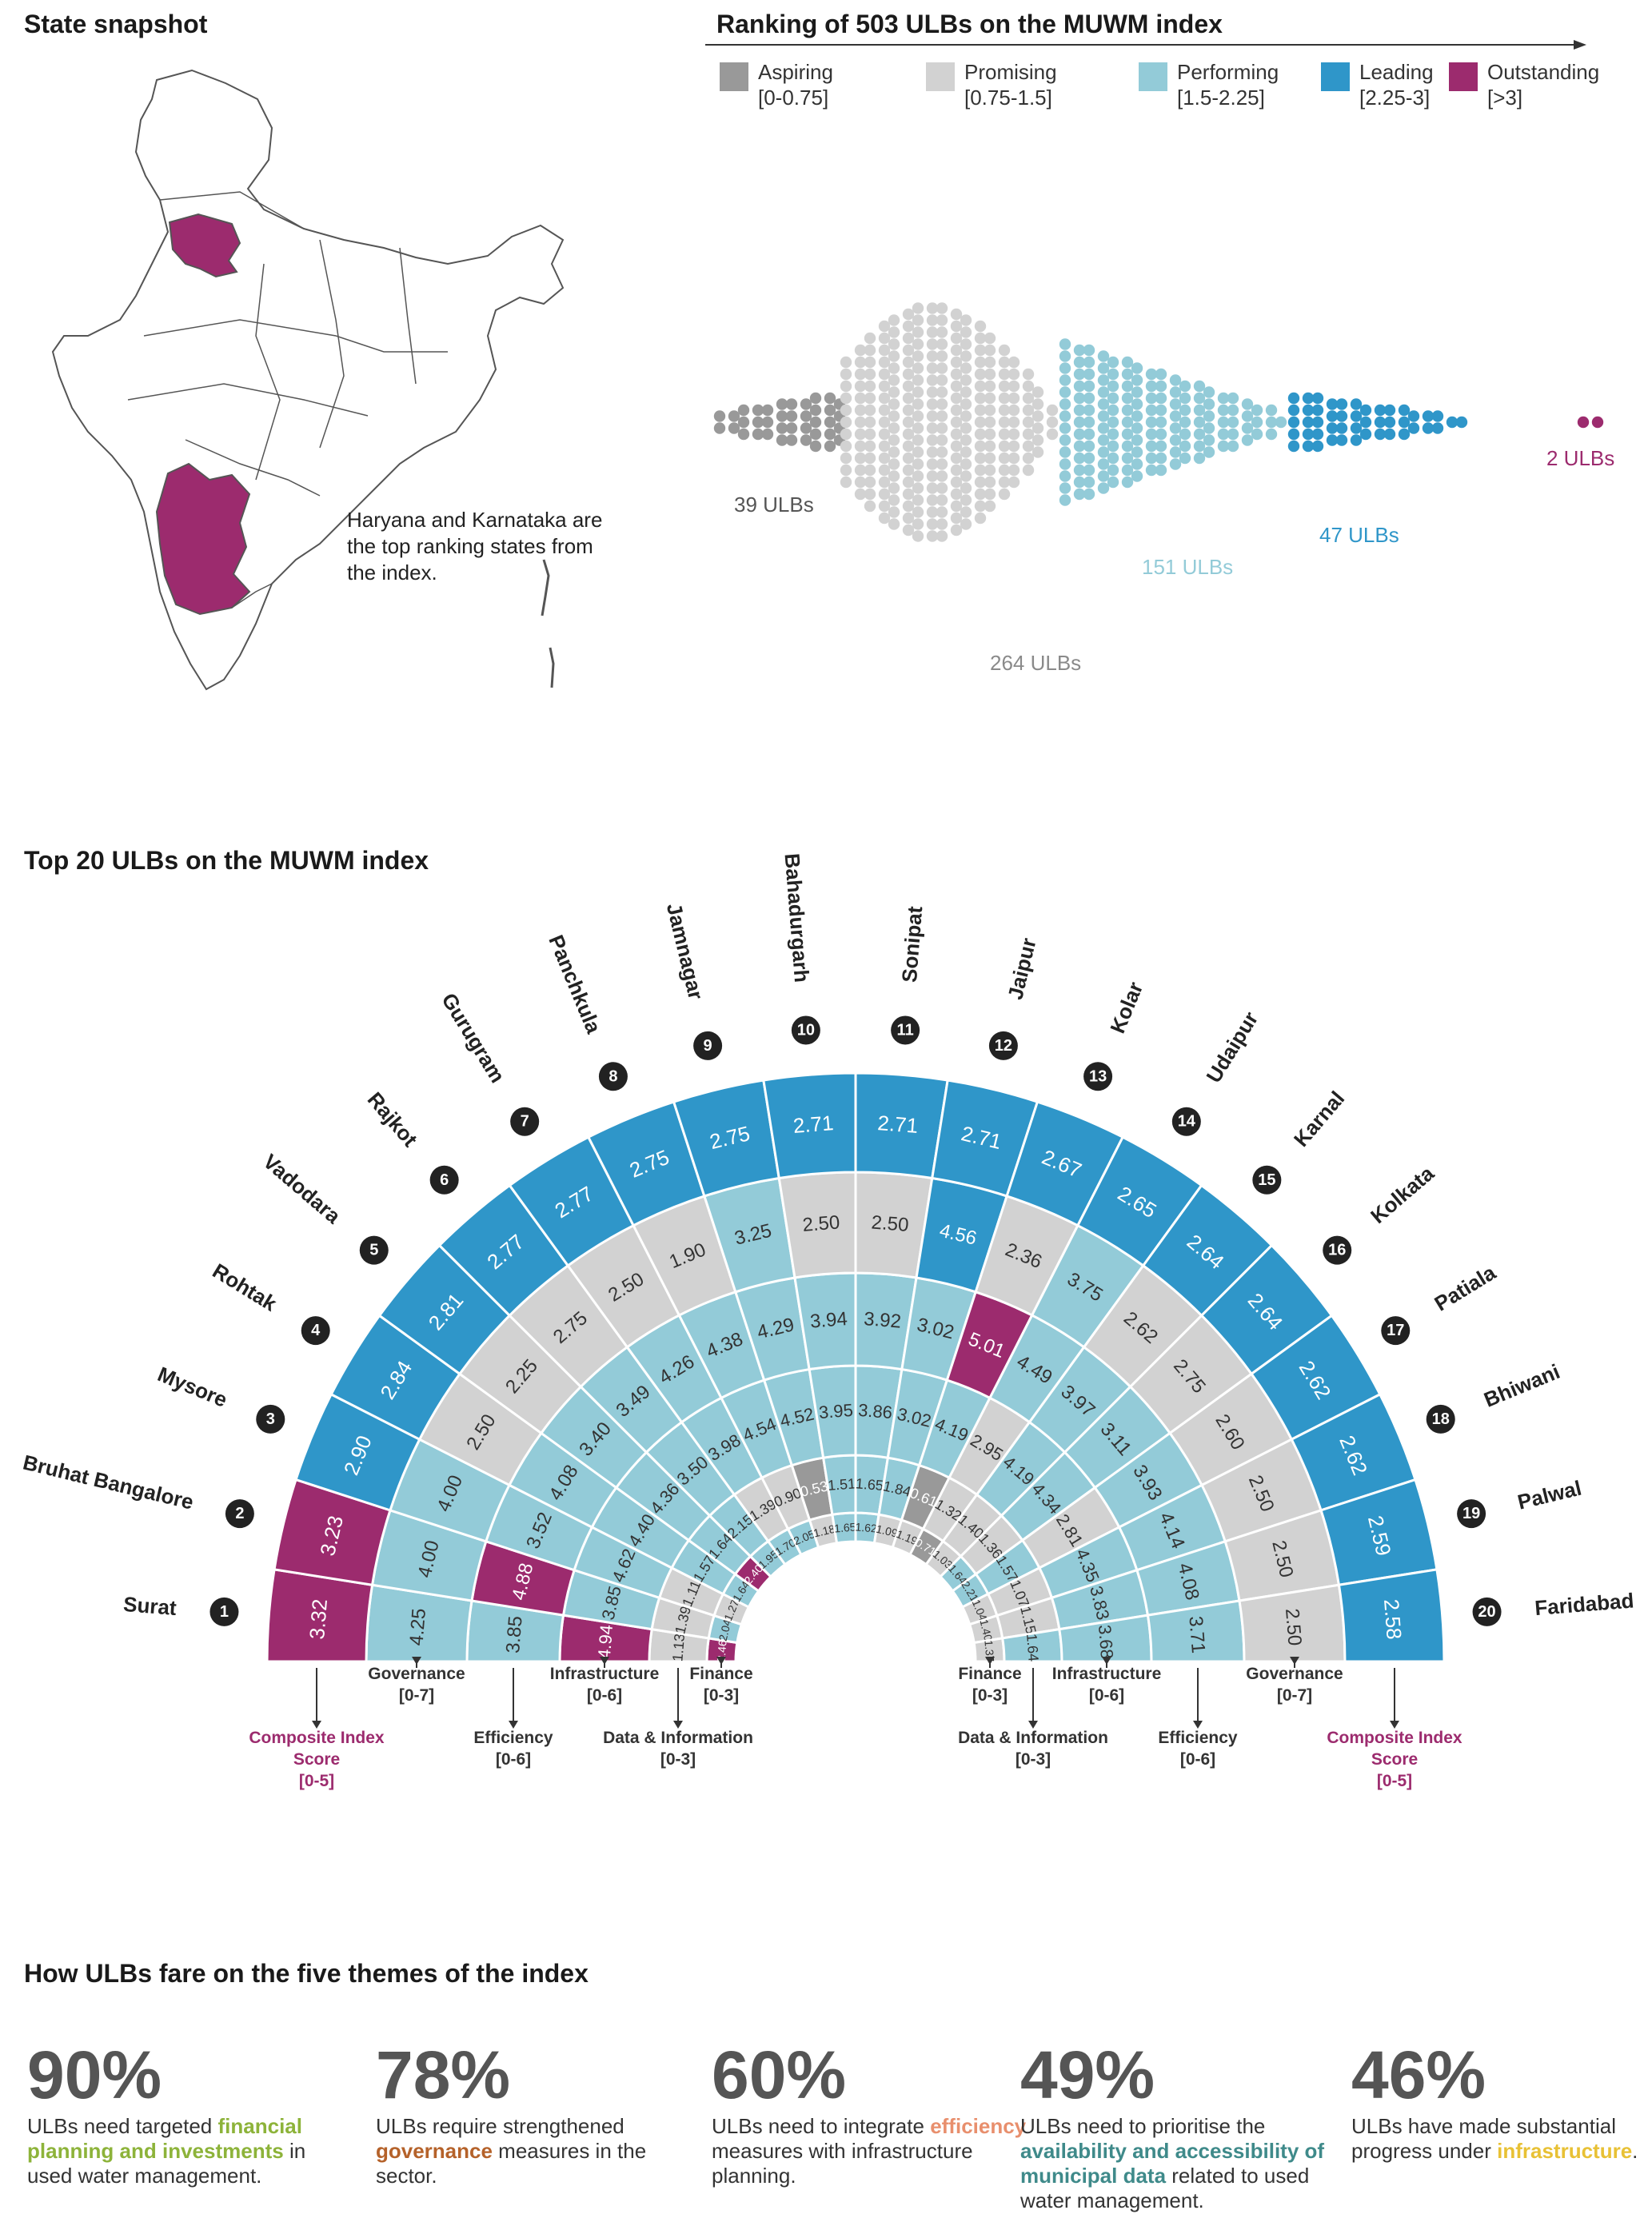  Describe the element at coordinates (1335, 76) in the screenshot. I see `legend-swatch` at that location.